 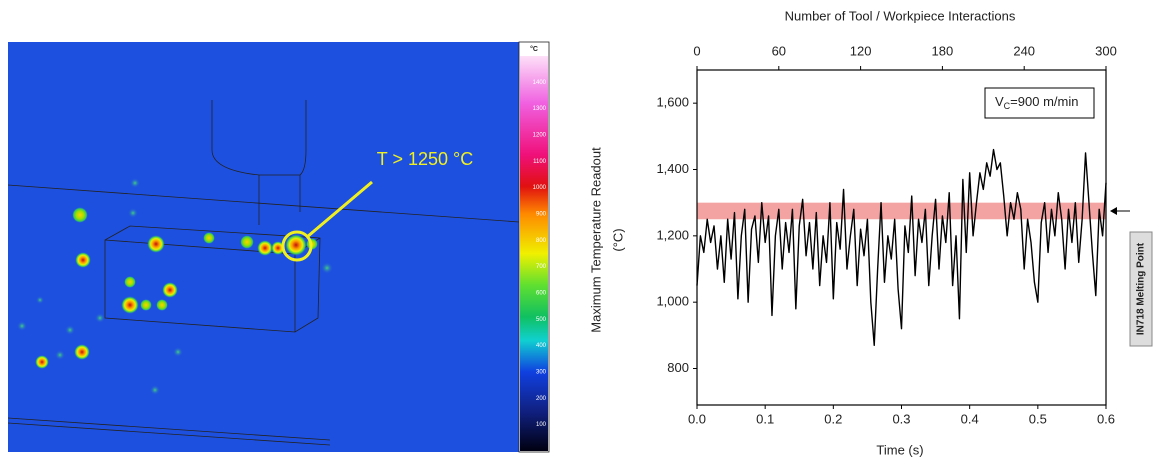 I want to click on colorbar-tick-label: 400, so click(x=541, y=346).